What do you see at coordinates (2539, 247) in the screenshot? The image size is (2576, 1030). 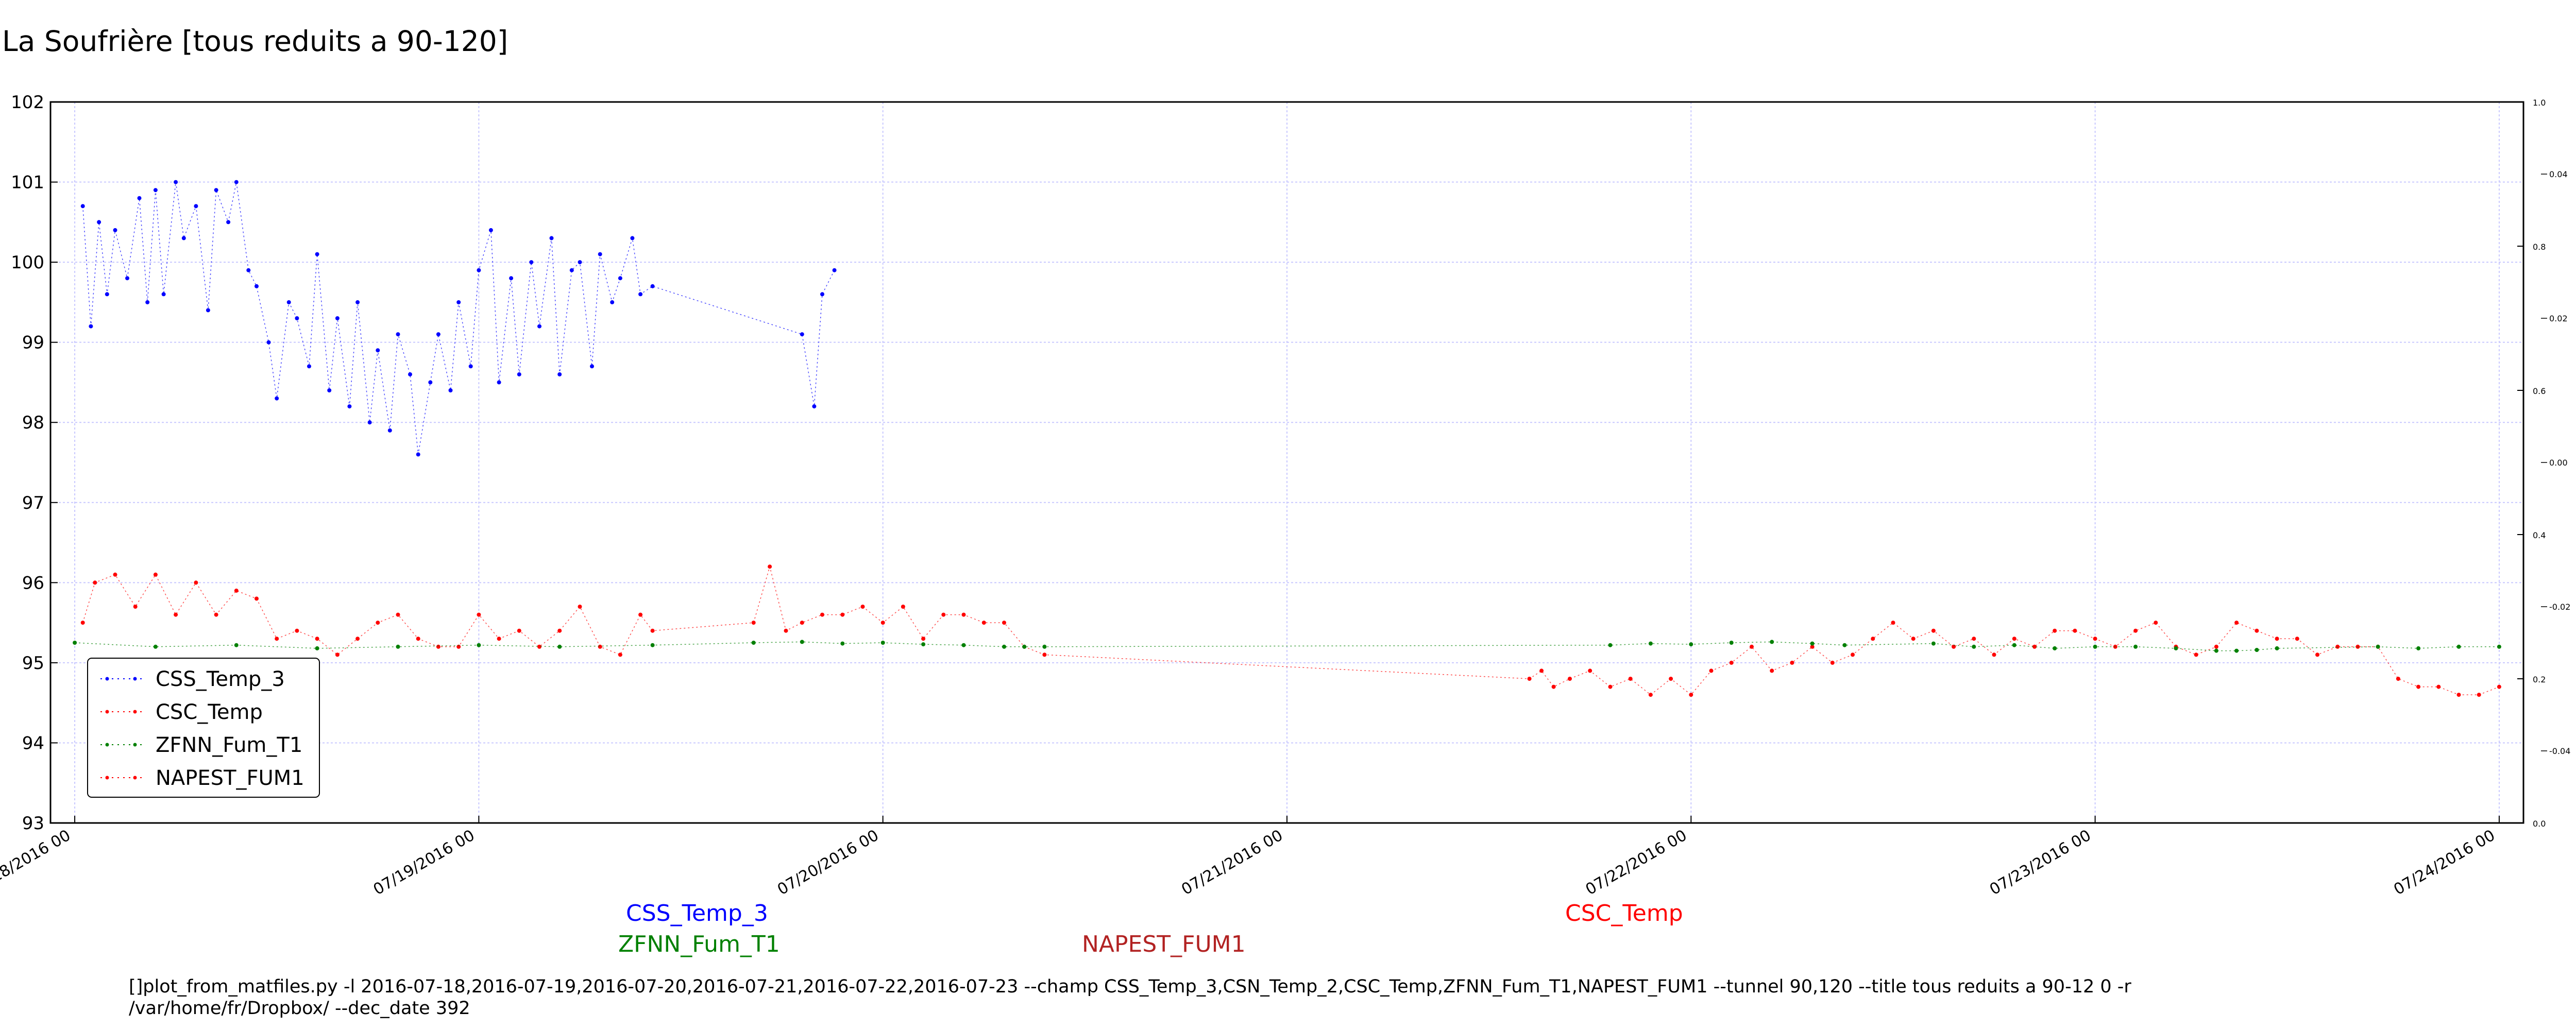 I see `right-tick-label: 0.8` at bounding box center [2539, 247].